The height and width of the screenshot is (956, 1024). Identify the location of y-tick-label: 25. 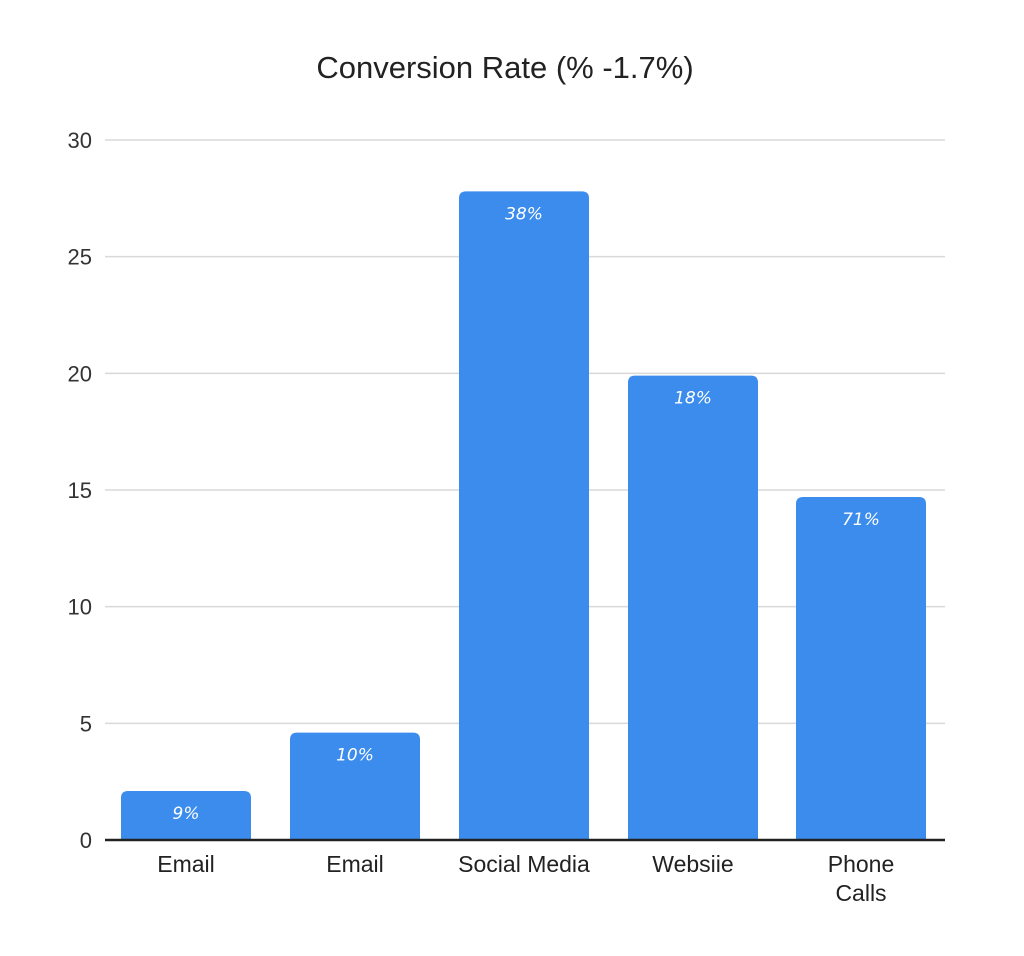
(80, 257).